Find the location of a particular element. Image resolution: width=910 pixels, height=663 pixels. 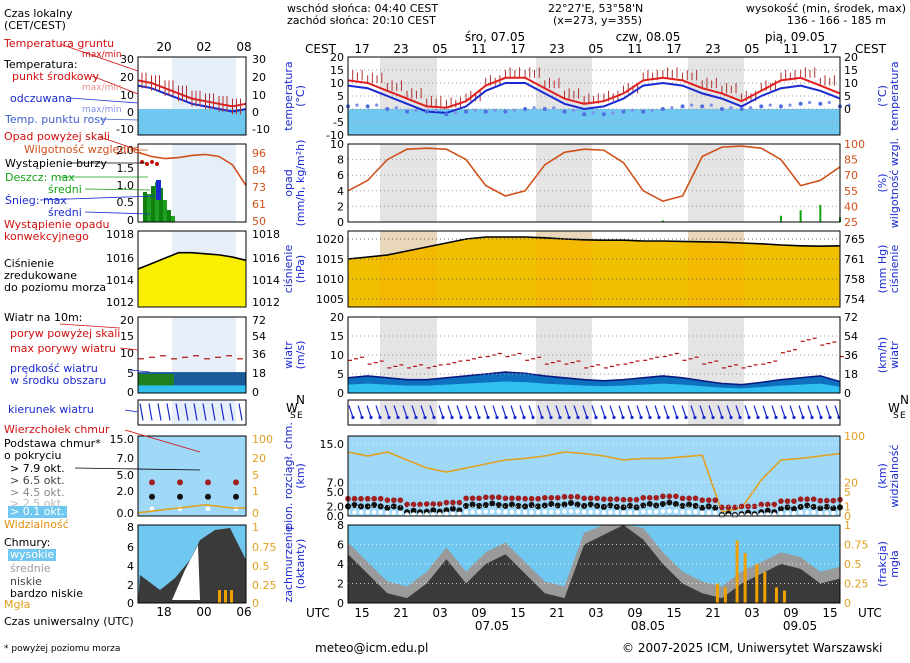

preview-pressure-area is located at coordinates (192, 279).